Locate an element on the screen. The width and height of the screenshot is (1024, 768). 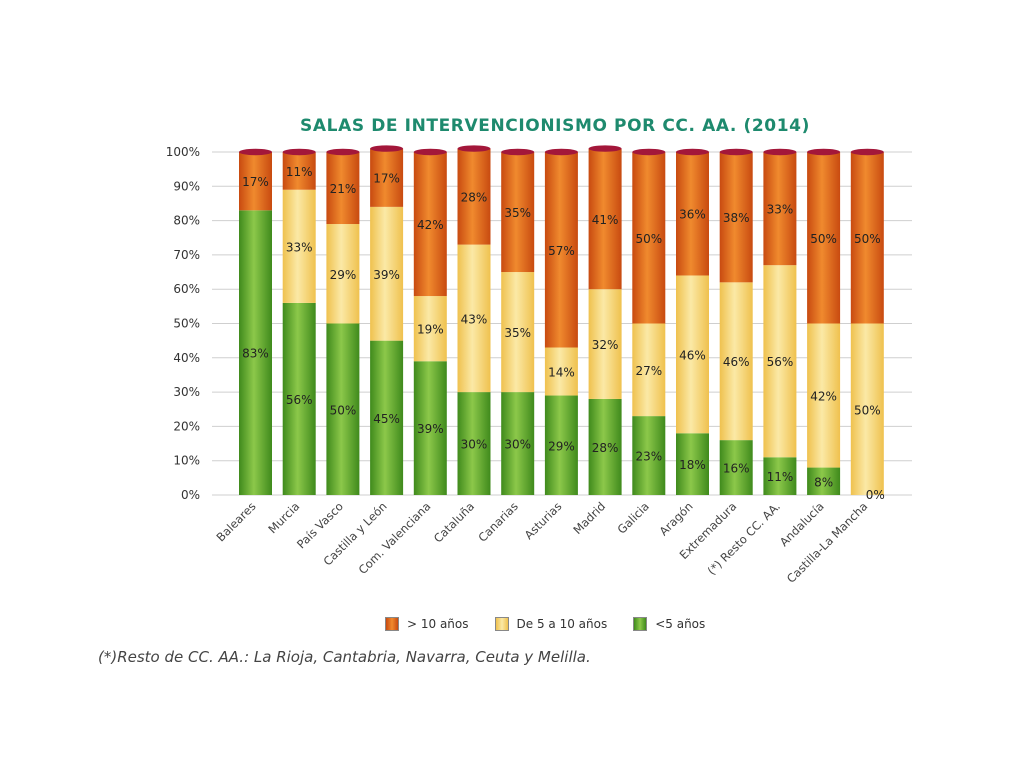
data-label: 28% is located at coordinates (474, 198).